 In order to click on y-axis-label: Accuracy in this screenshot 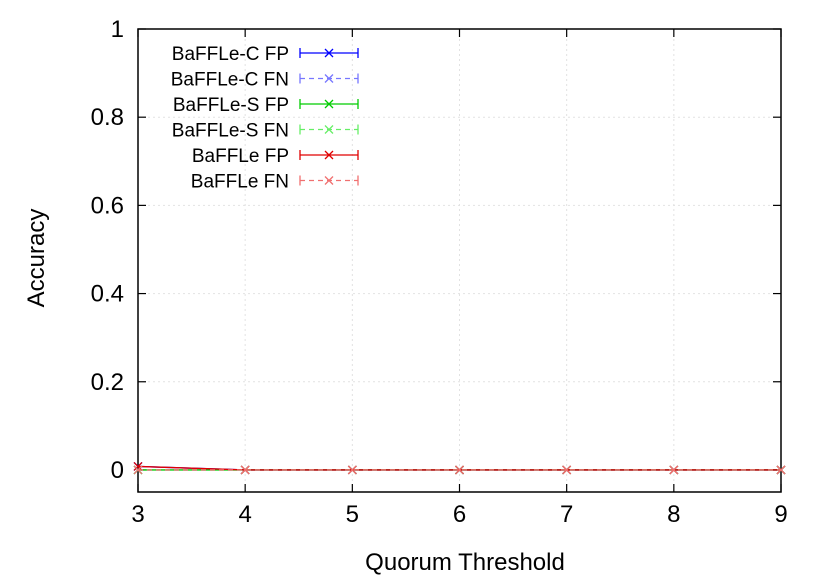, I will do `click(36, 258)`.